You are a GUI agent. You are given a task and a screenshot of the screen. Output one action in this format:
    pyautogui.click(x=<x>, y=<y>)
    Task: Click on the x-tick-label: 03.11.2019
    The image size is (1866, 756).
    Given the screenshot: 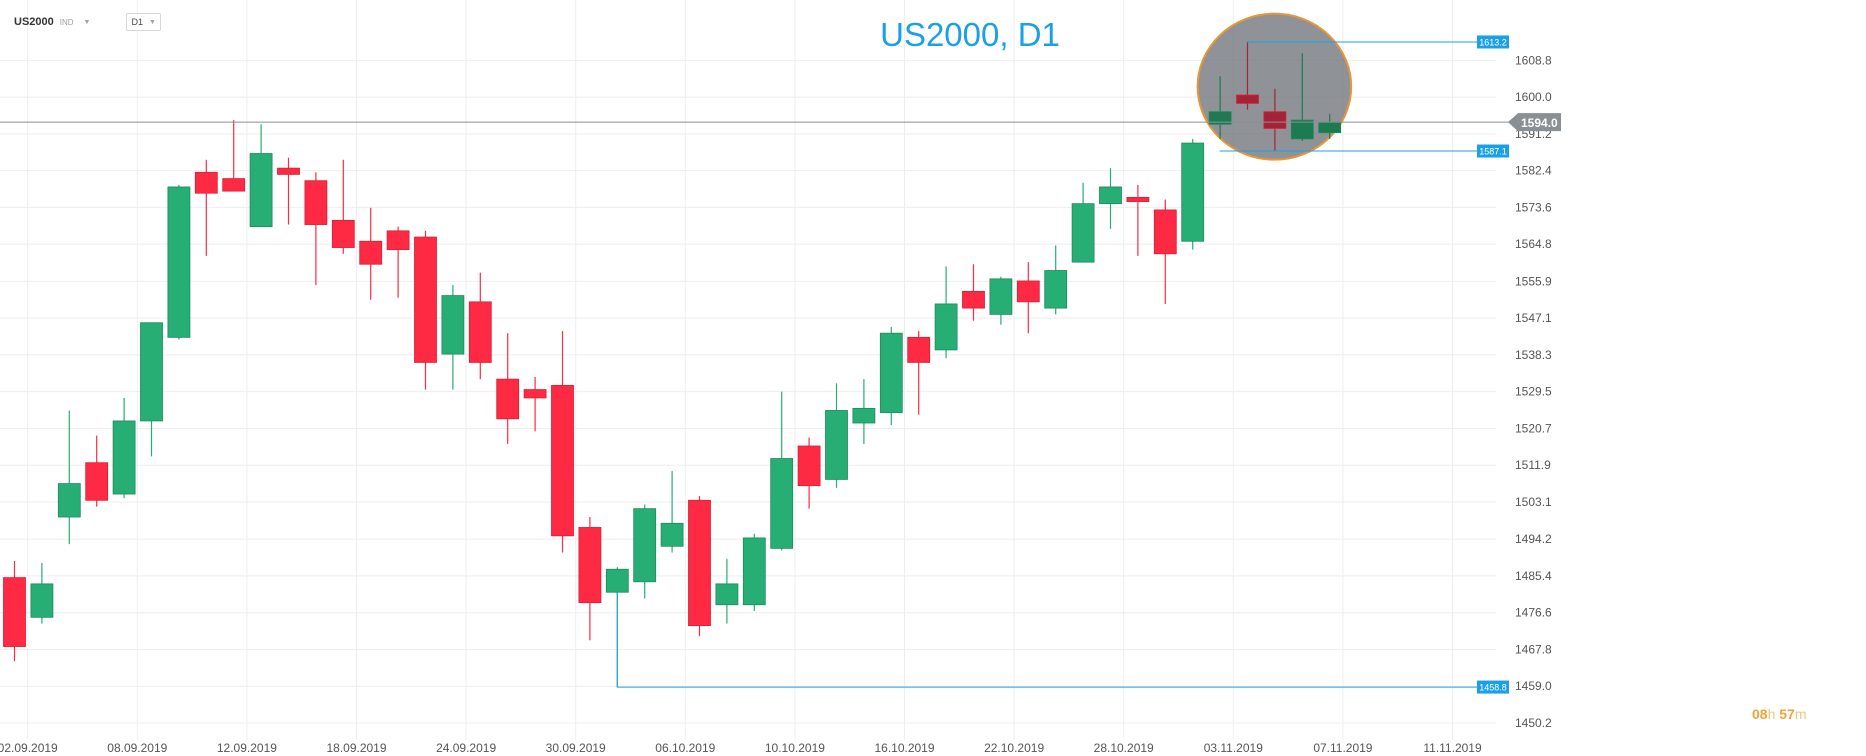 What is the action you would take?
    pyautogui.click(x=1233, y=748)
    